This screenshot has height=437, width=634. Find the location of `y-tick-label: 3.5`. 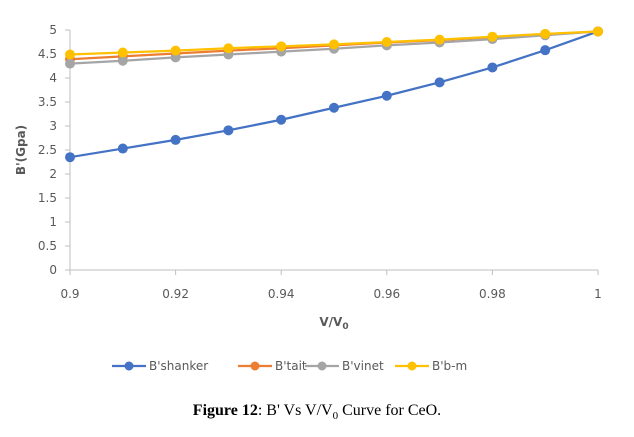

y-tick-label: 3.5 is located at coordinates (47, 102).